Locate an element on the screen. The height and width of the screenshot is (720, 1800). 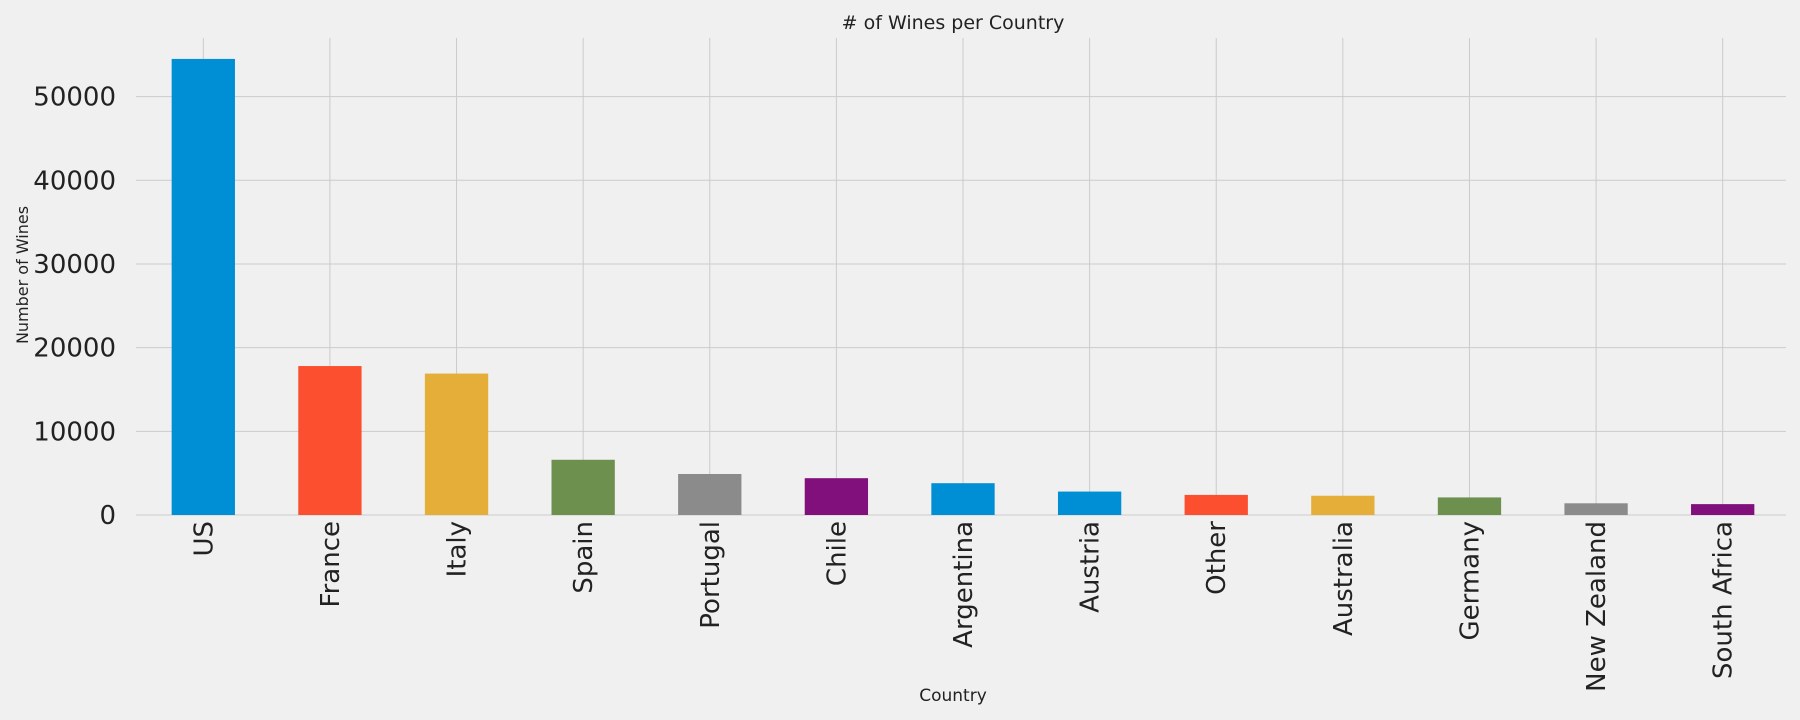
bar-spain is located at coordinates (583, 487).